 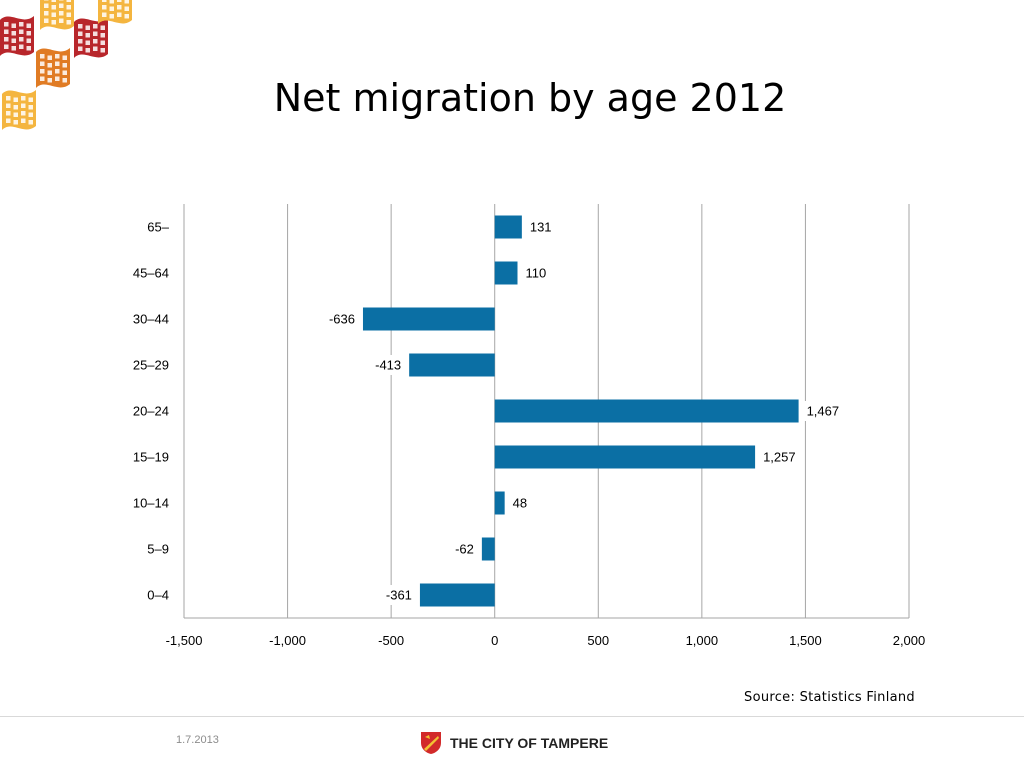 I want to click on city-name: THE CITY OF TAMPERE, so click(x=529, y=743).